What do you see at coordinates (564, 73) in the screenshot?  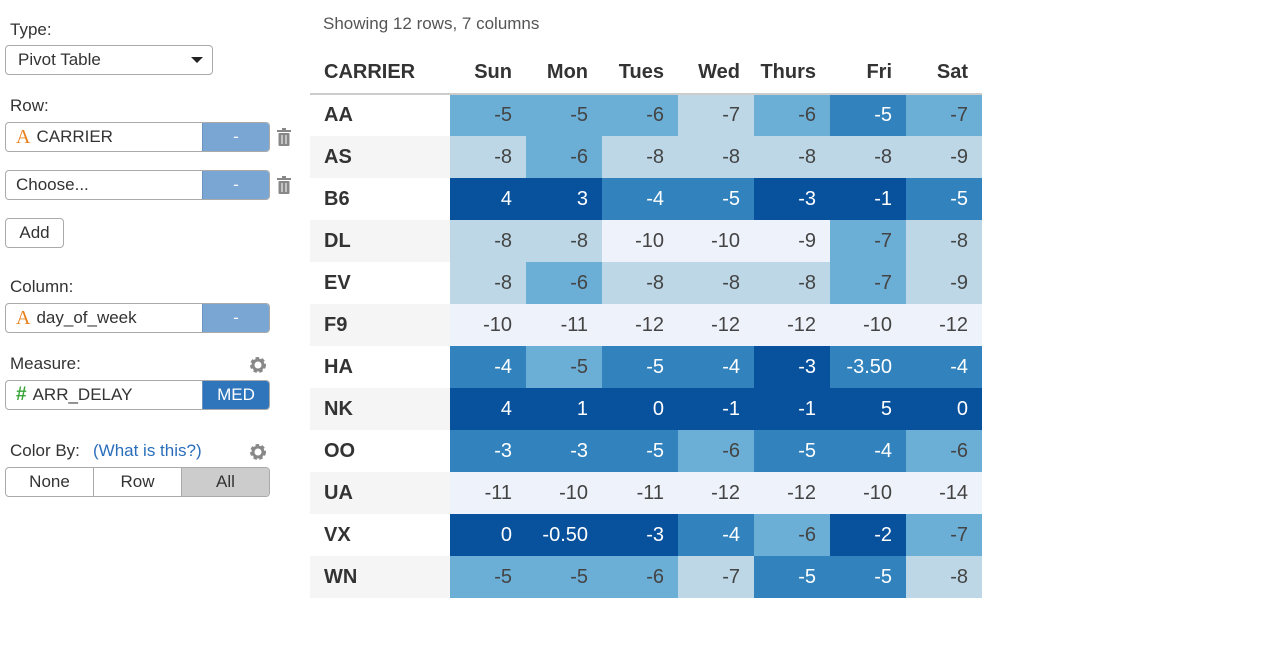 I see `column-header: Mon` at bounding box center [564, 73].